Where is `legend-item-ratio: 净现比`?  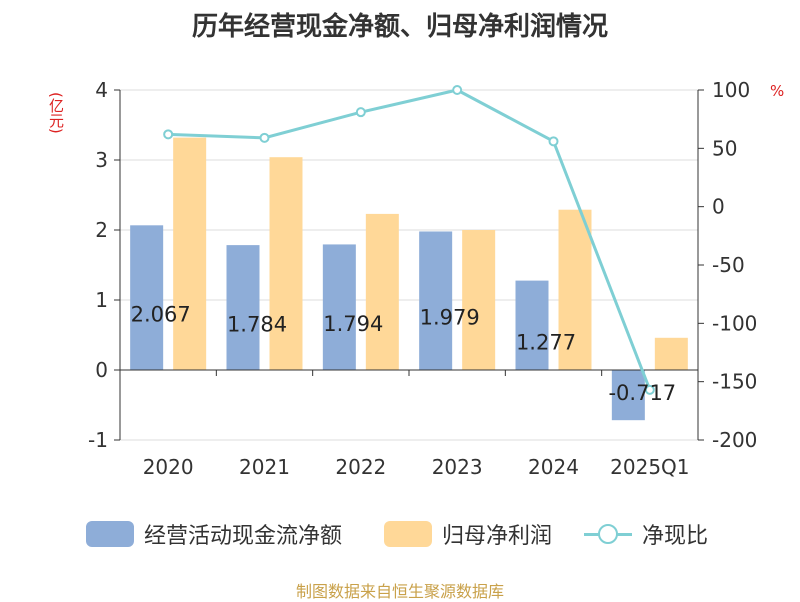
legend-item-ratio: 净现比 is located at coordinates (646, 534).